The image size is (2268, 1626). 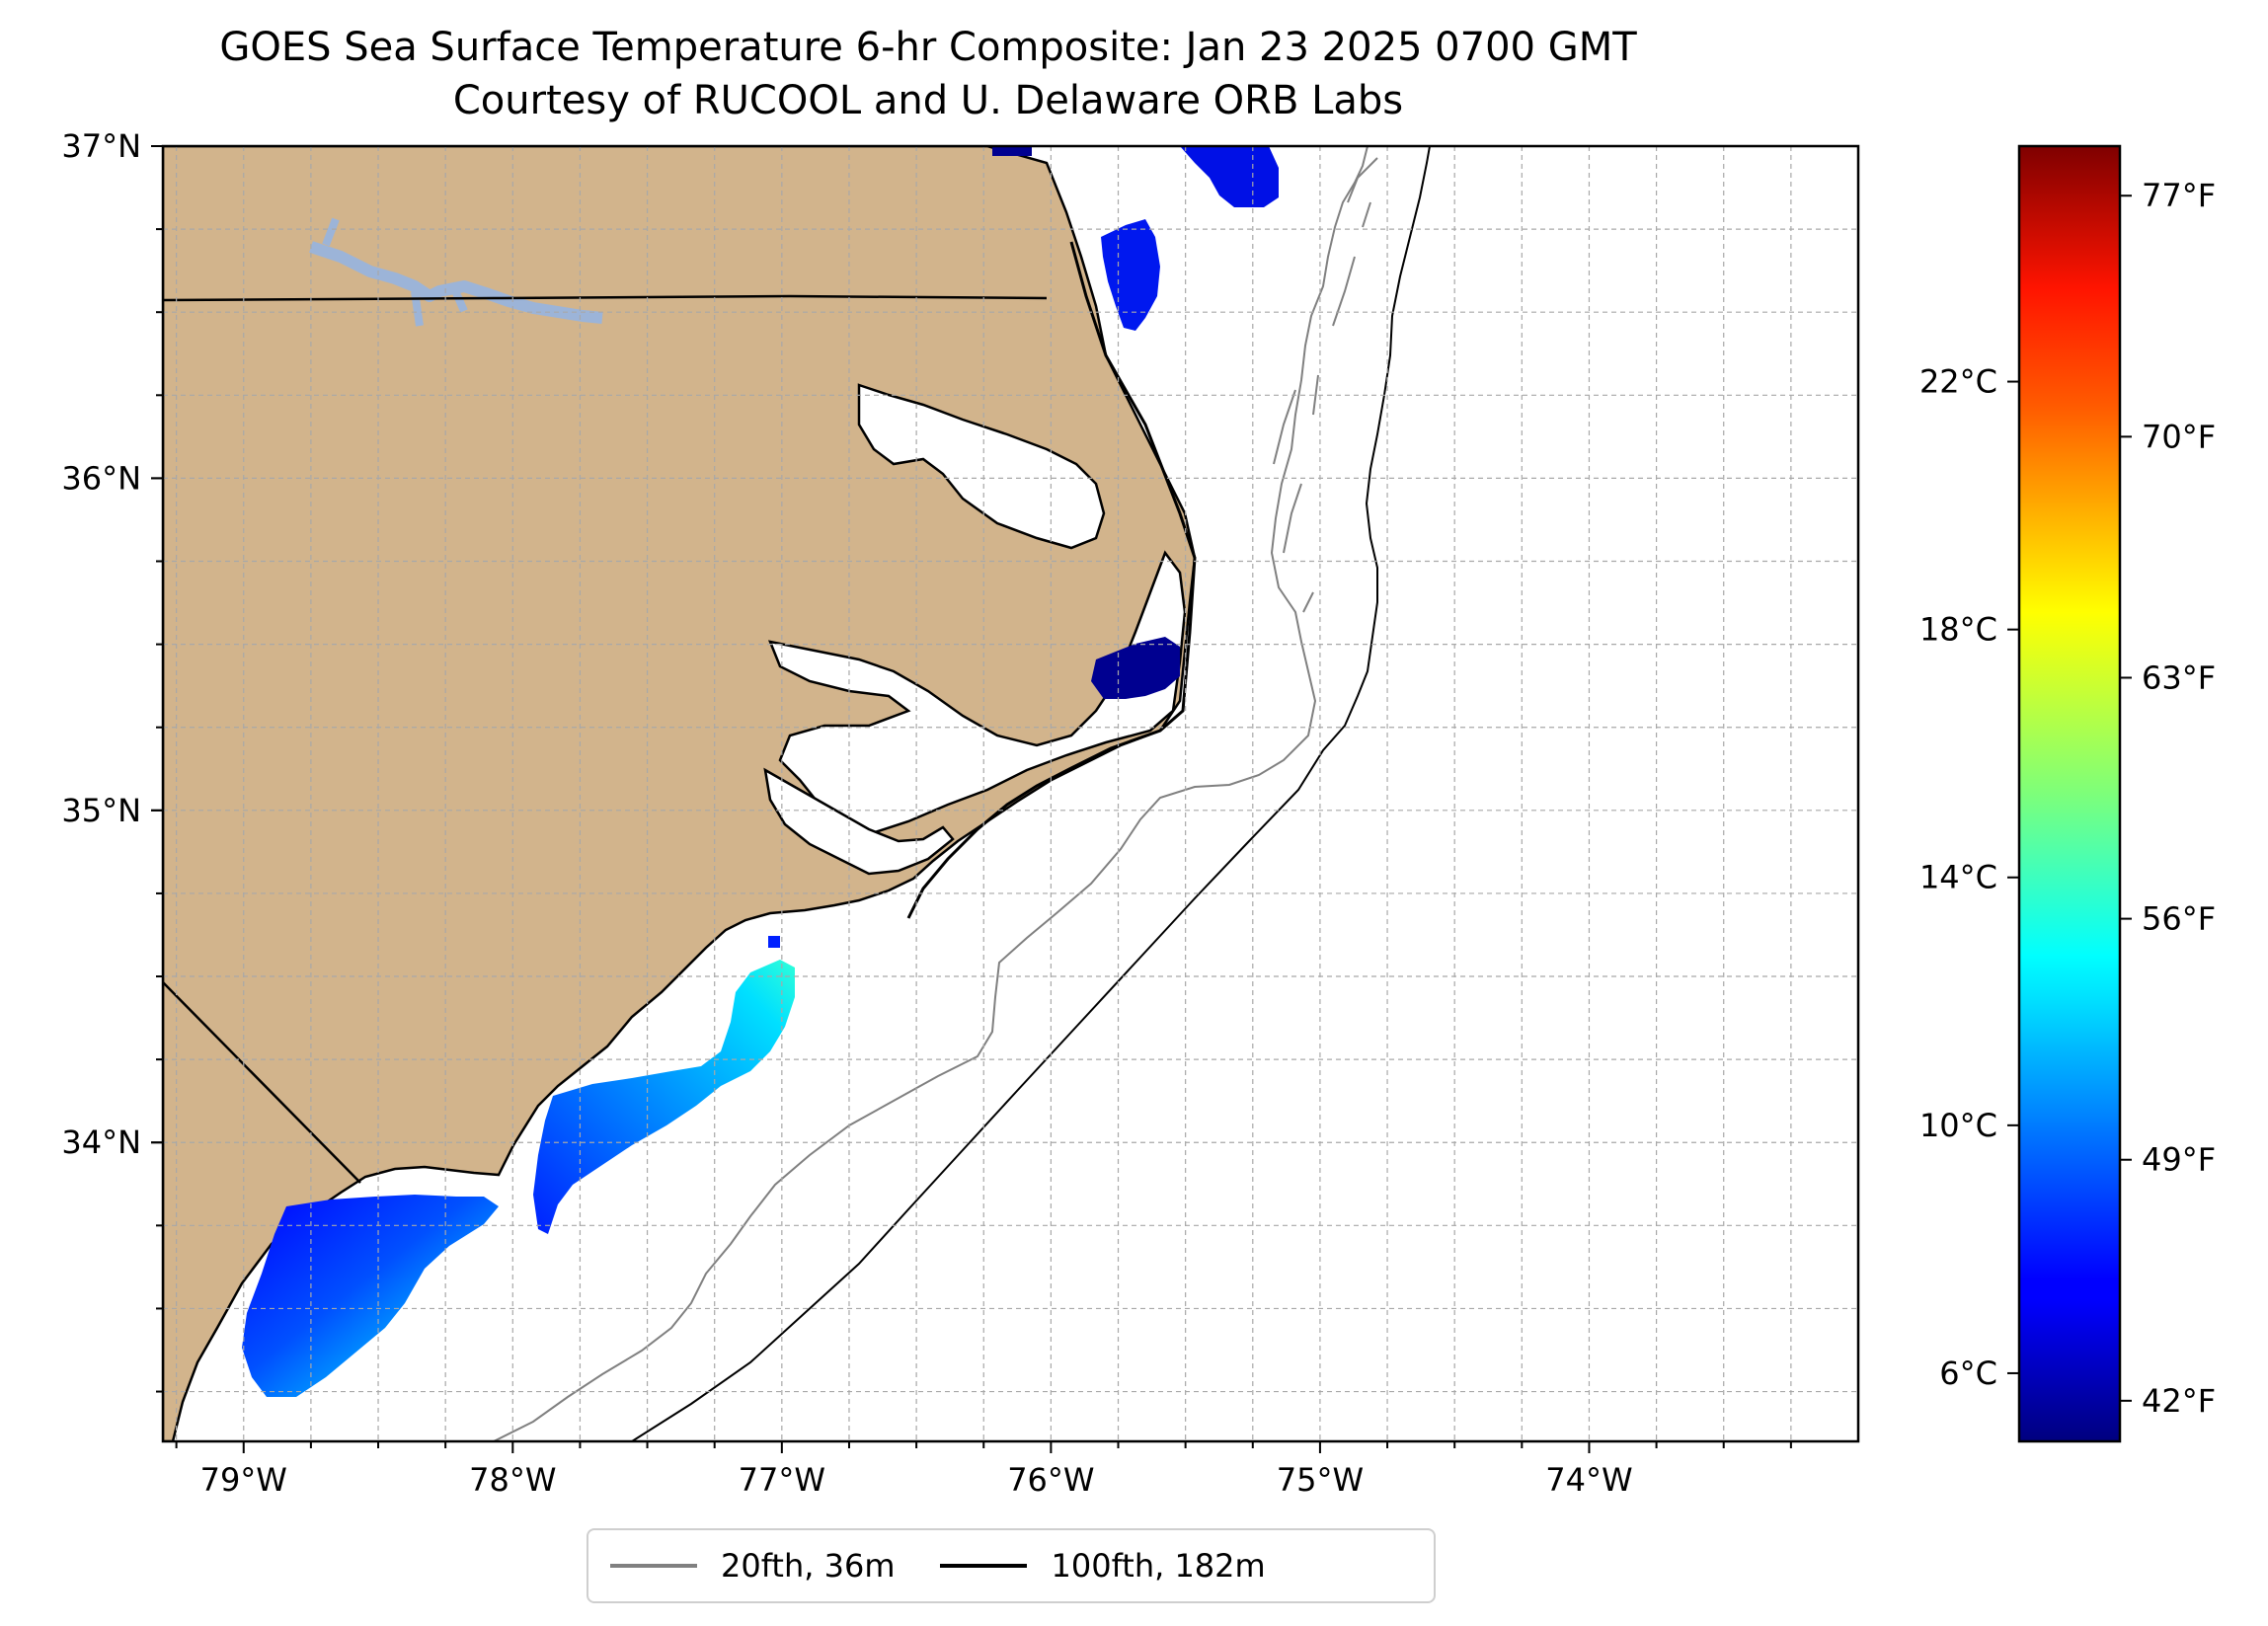 What do you see at coordinates (1050, 1480) in the screenshot?
I see `lon-tick-label: 76°W` at bounding box center [1050, 1480].